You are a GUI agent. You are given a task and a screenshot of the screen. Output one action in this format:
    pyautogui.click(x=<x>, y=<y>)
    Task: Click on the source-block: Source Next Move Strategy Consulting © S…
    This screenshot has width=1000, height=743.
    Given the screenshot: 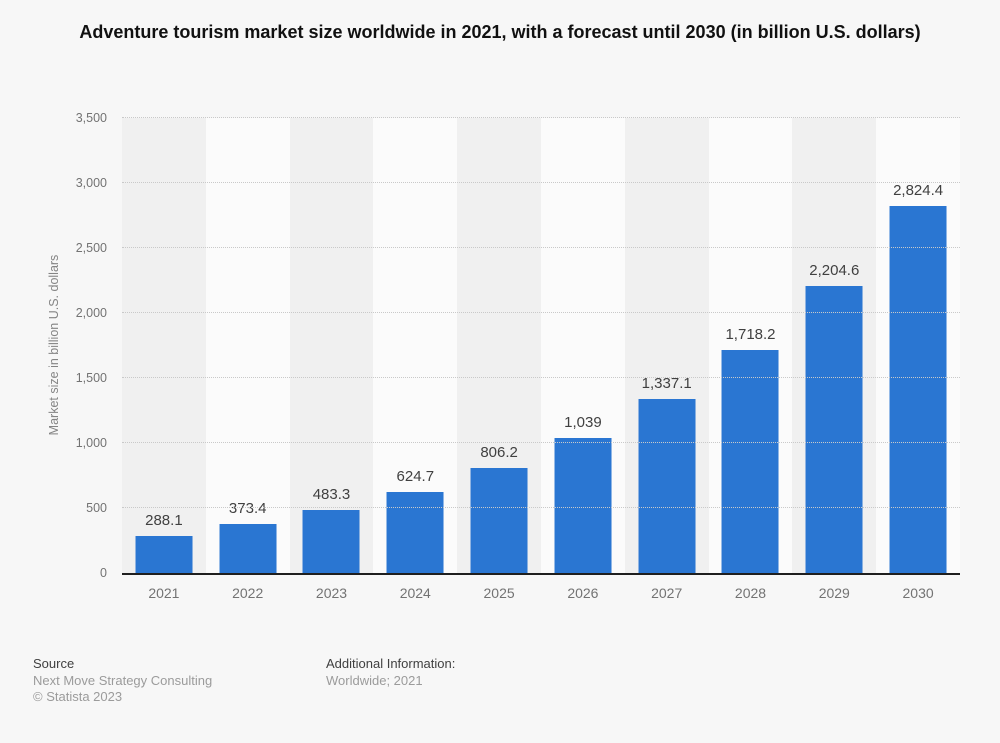 What is the action you would take?
    pyautogui.click(x=122, y=681)
    